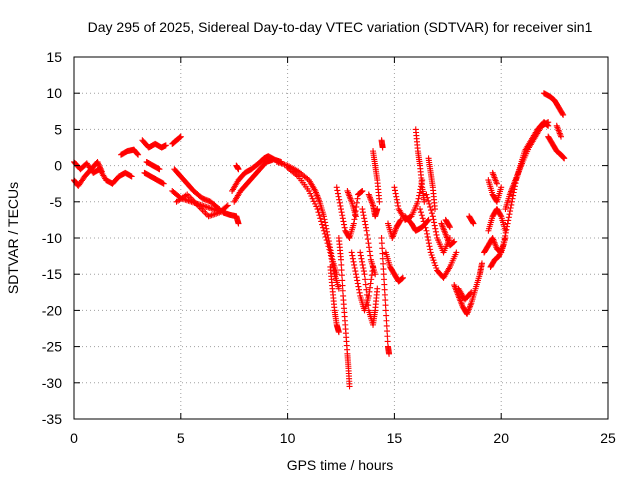 Image resolution: width=640 pixels, height=480 pixels. What do you see at coordinates (13, 238) in the screenshot?
I see `y-axis-label: SDTVAR / TECUs` at bounding box center [13, 238].